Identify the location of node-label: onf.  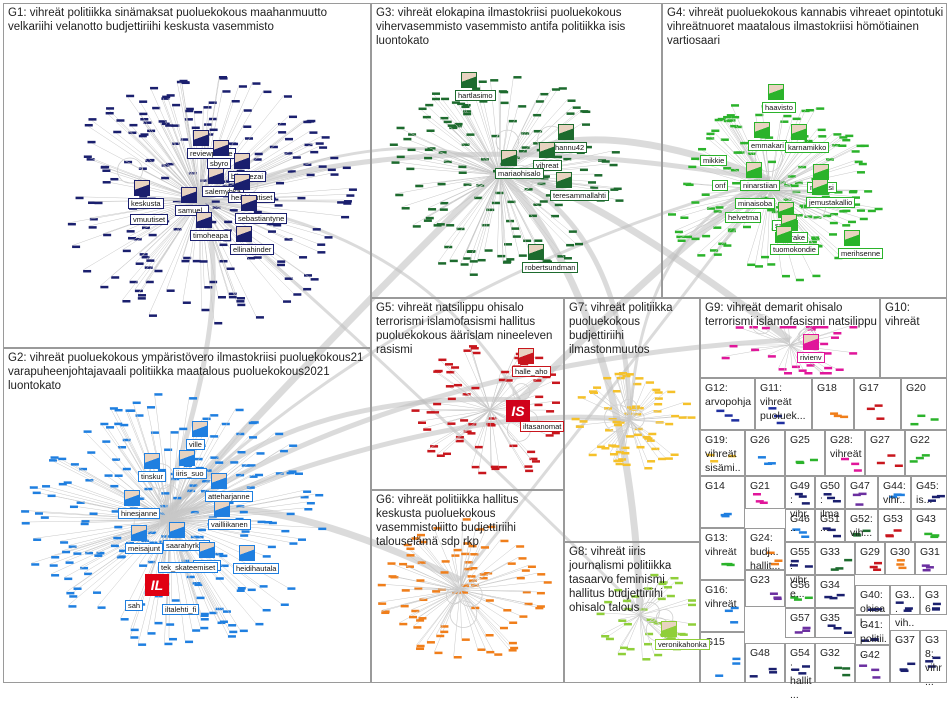
(720, 185).